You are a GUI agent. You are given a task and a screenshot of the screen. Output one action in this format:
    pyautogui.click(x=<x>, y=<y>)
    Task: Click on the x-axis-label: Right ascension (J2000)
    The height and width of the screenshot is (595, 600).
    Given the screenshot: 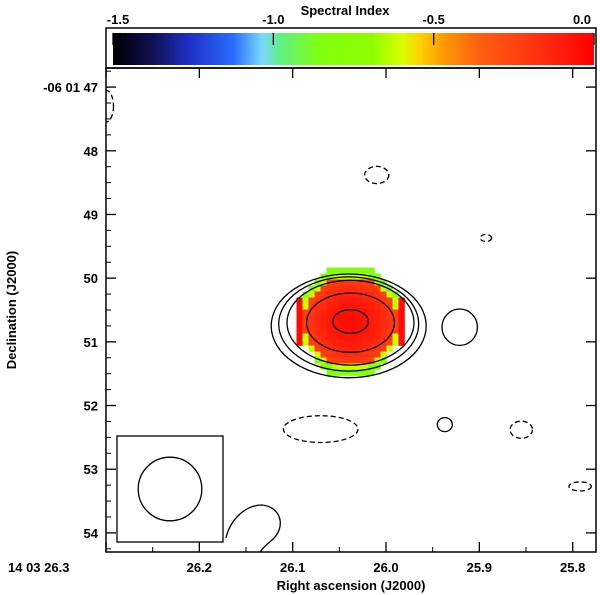 What is the action you would take?
    pyautogui.click(x=351, y=585)
    